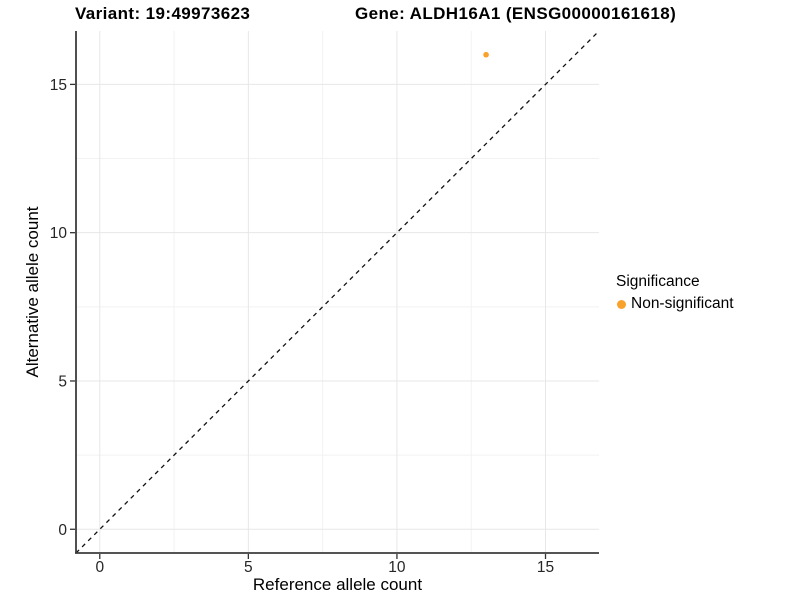 This screenshot has width=800, height=600. I want to click on legend-item-label: Non-significant, so click(682, 303).